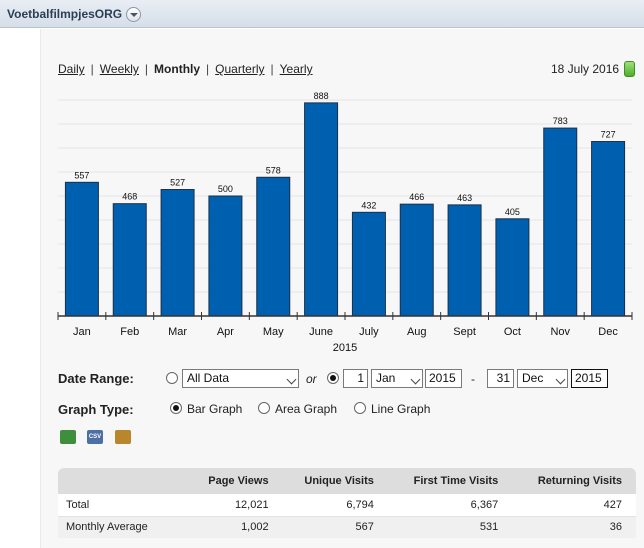 The width and height of the screenshot is (644, 548). What do you see at coordinates (273, 332) in the screenshot?
I see `x-tick-label: May` at bounding box center [273, 332].